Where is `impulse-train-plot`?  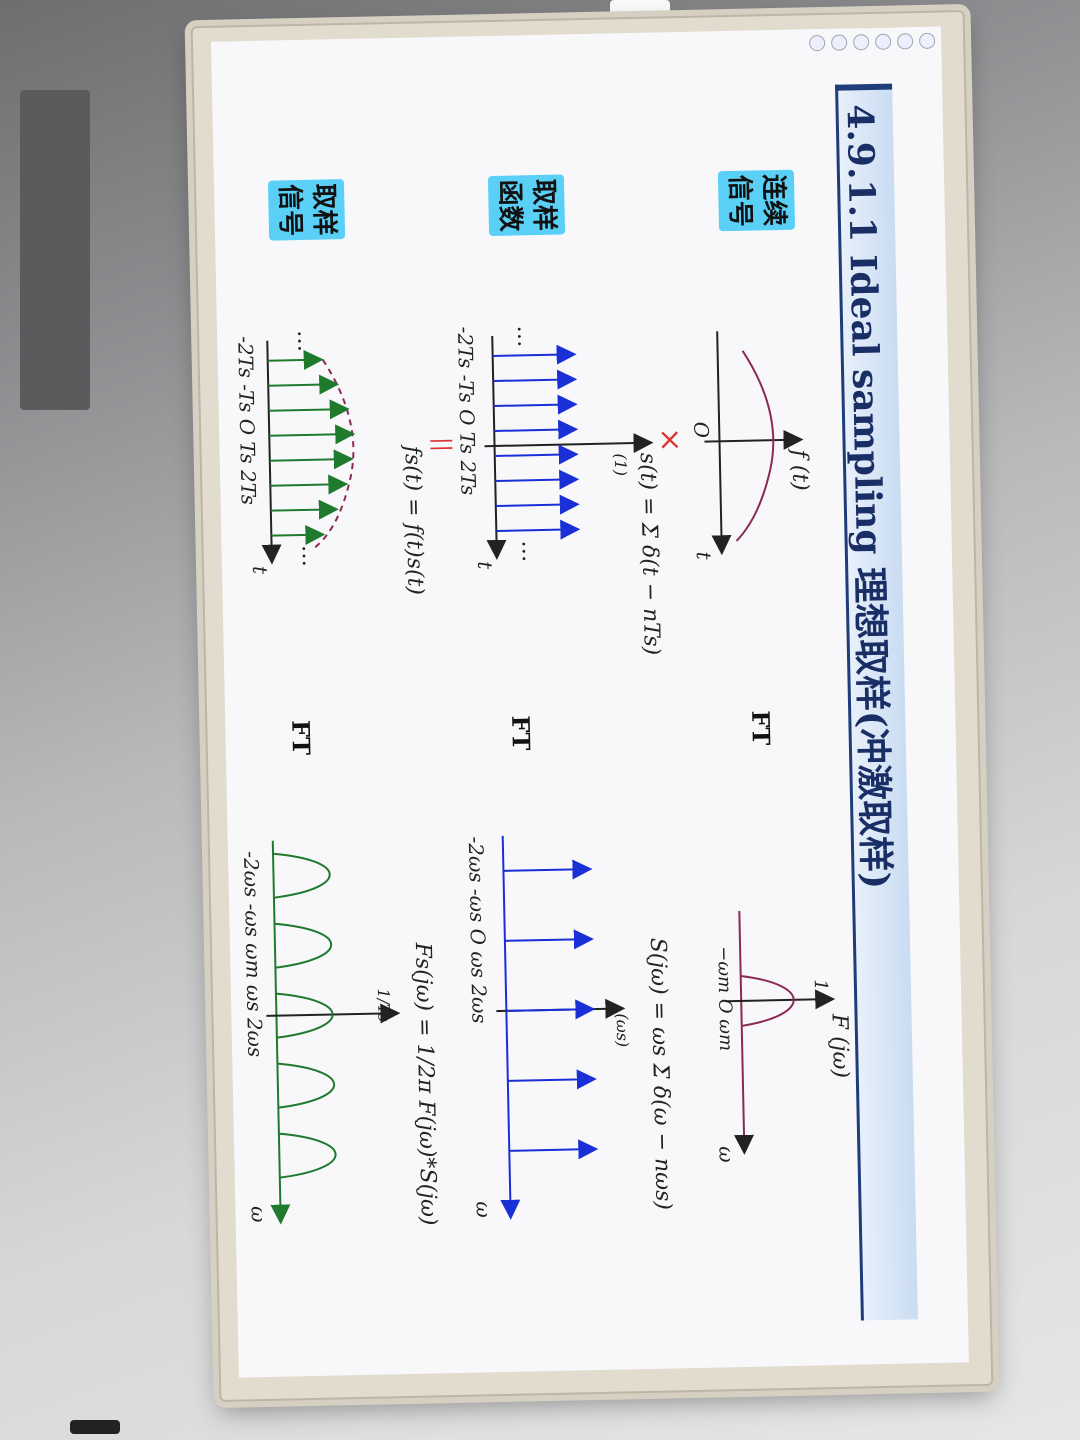
impulse-train-plot is located at coordinates (569, 447).